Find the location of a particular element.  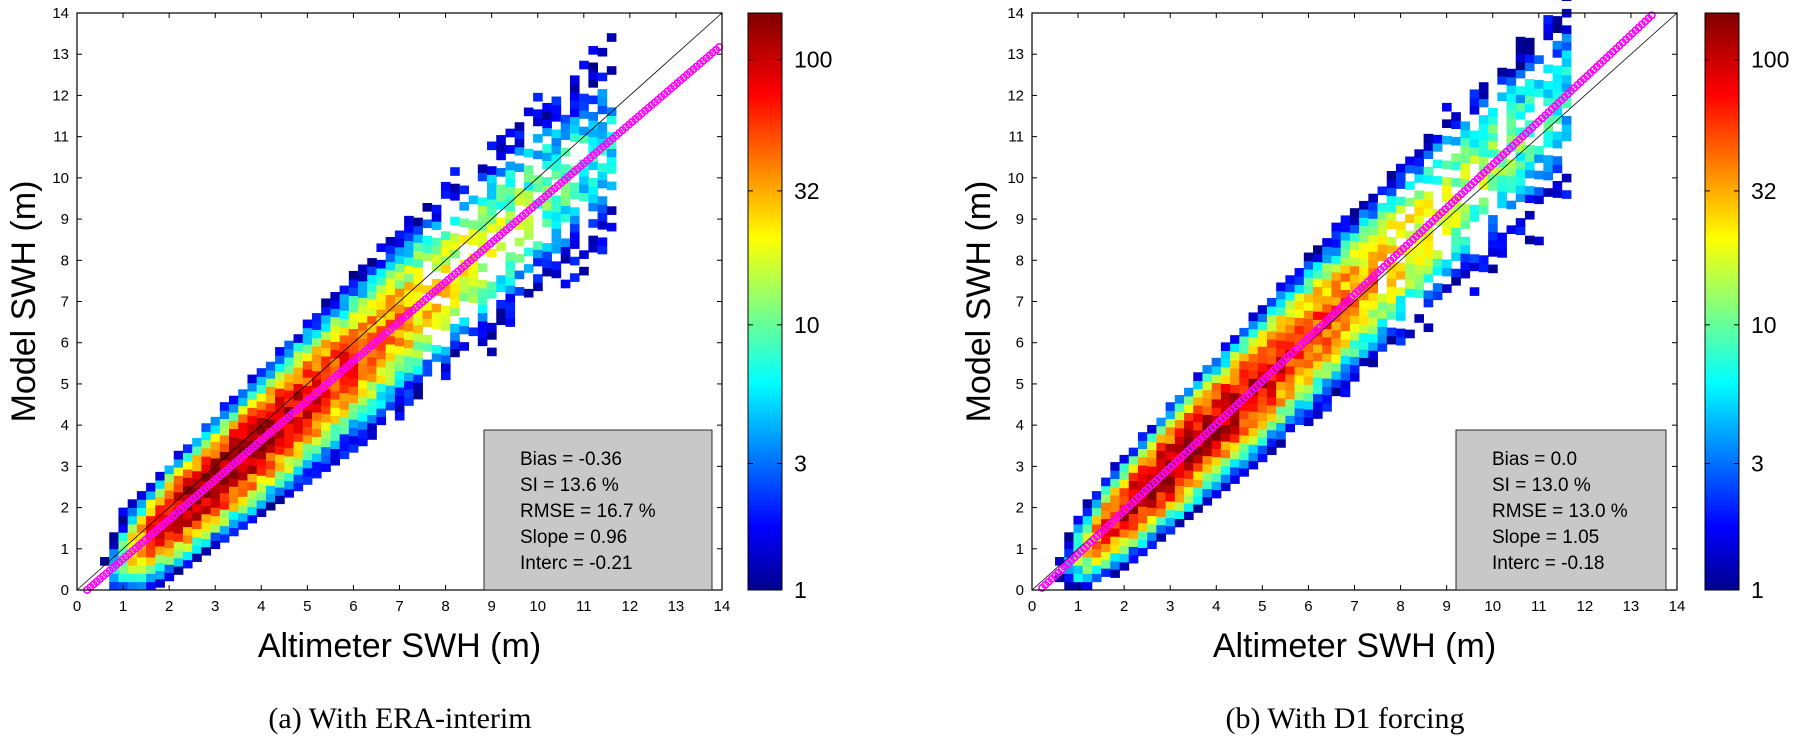

y-tick-label: 3 is located at coordinates (65, 466).